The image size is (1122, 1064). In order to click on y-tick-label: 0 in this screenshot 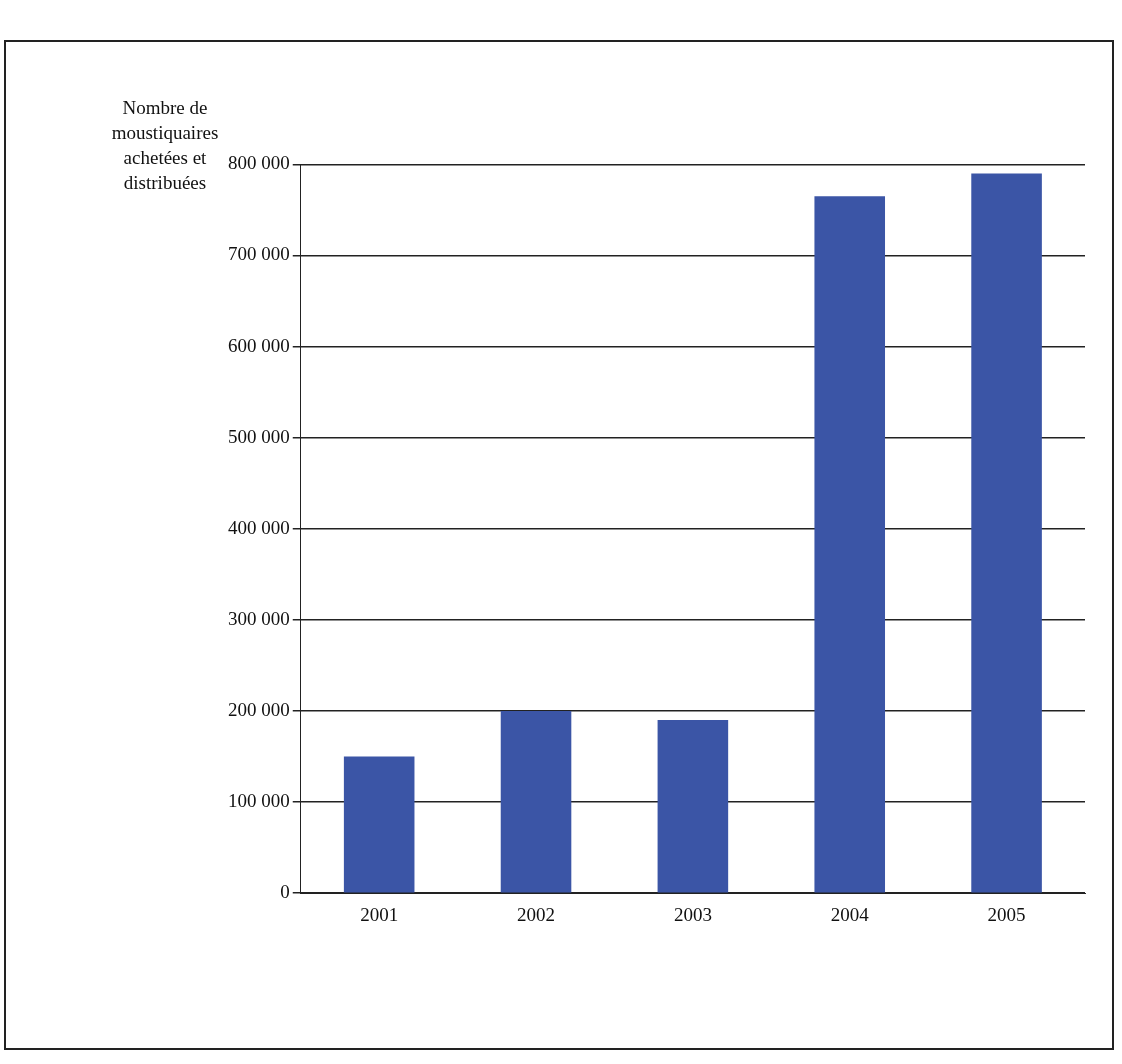, I will do `click(285, 892)`.